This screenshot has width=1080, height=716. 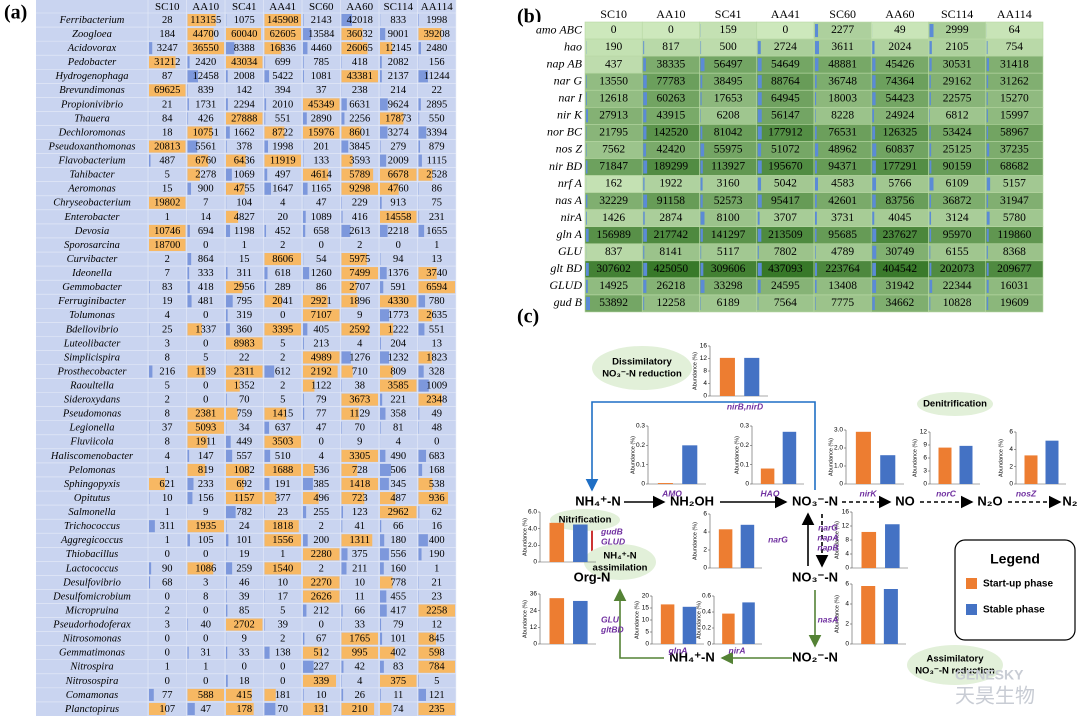 I want to click on cell-value: 87, so click(x=167, y=76).